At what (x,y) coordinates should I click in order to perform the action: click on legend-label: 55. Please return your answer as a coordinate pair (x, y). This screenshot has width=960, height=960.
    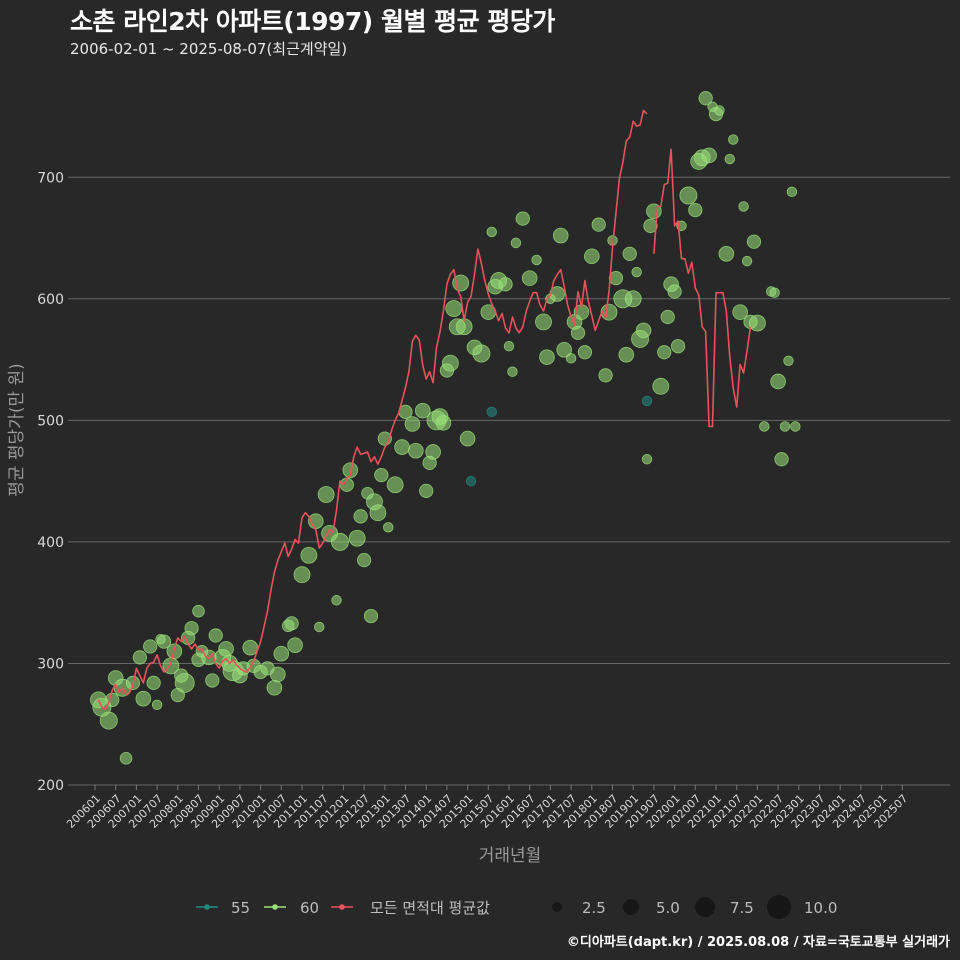
    Looking at the image, I should click on (240, 908).